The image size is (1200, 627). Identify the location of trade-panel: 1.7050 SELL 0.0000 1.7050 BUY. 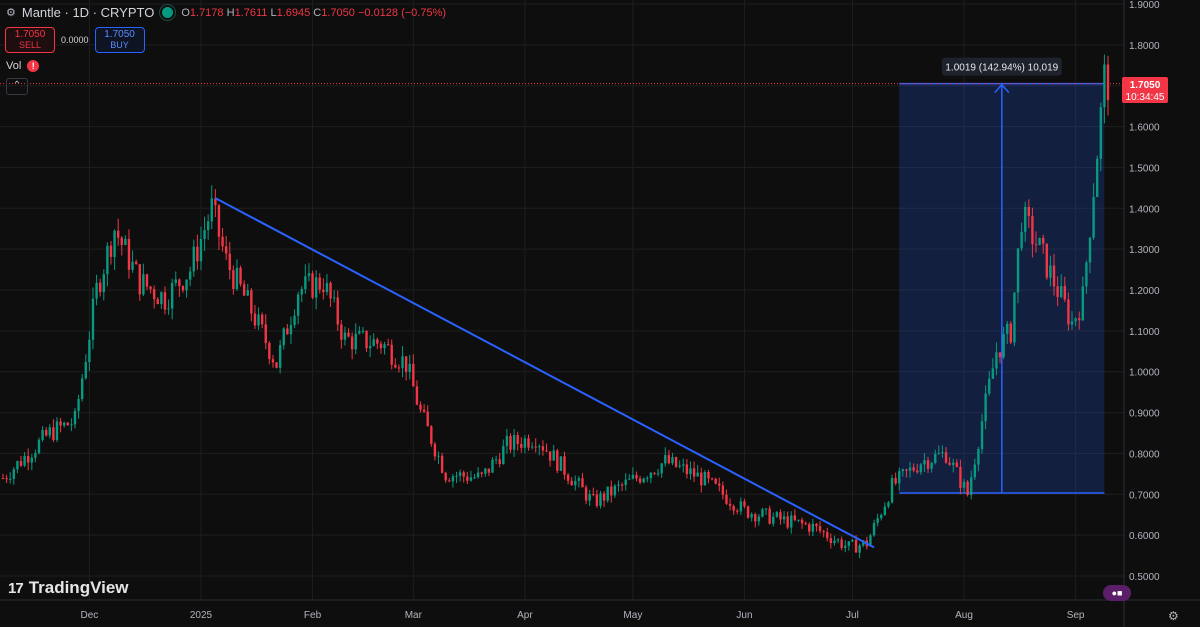
(75, 40).